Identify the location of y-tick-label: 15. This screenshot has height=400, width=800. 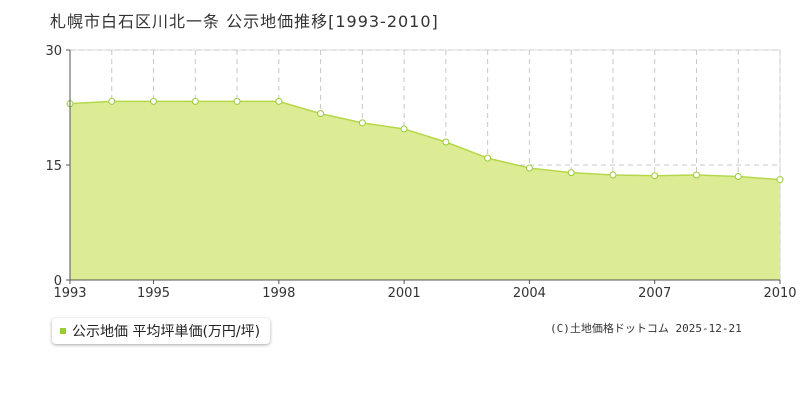
(53, 166).